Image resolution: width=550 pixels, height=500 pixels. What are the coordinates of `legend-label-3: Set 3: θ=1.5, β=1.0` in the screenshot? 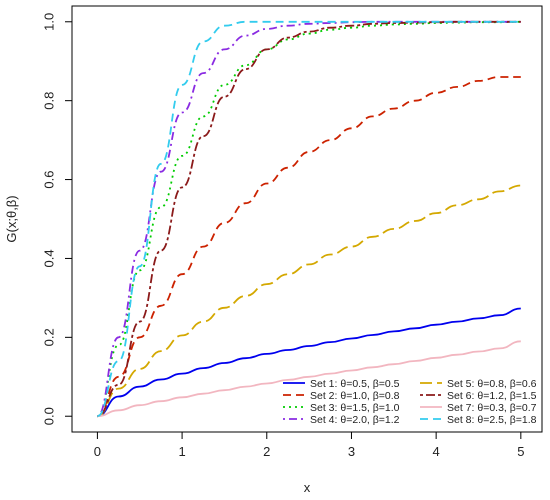 It's located at (355, 408).